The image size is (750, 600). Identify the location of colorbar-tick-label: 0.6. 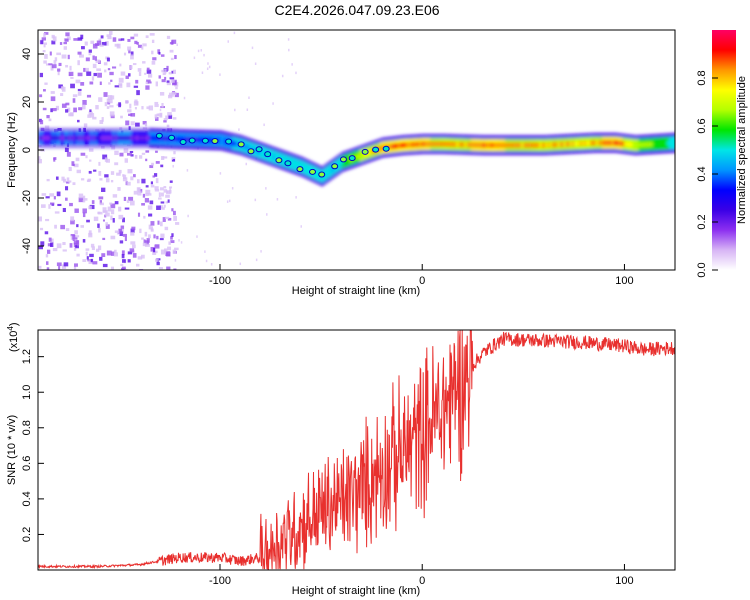
(702, 125).